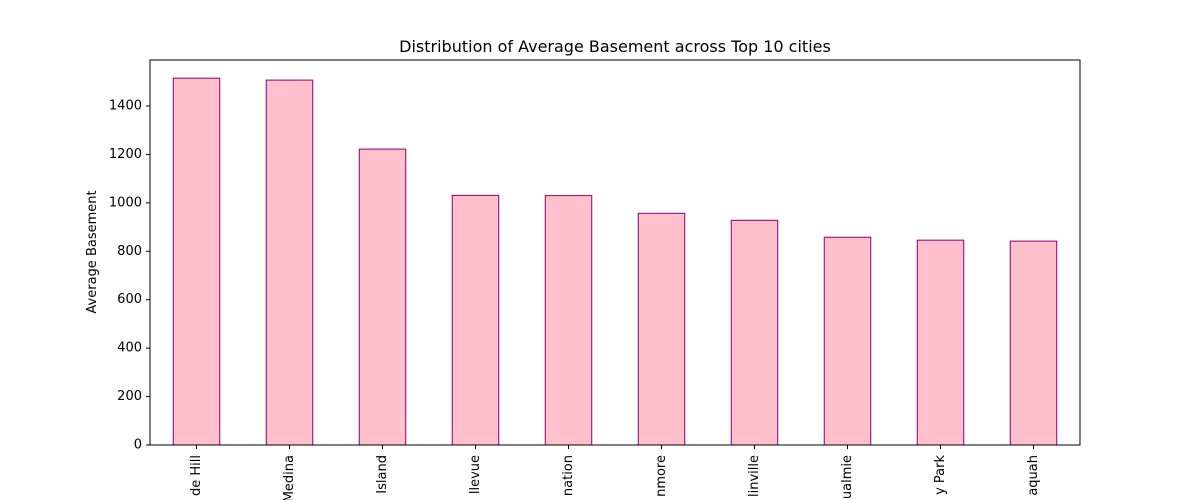 This screenshot has width=1200, height=500. I want to click on x-tick-label-1: Medina, so click(289, 477).